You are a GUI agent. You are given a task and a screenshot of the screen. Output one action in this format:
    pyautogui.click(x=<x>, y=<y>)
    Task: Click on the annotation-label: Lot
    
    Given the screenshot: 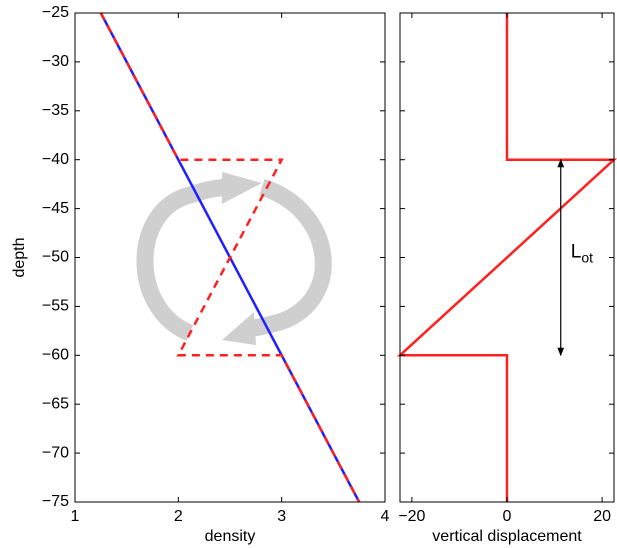 What is the action you would take?
    pyautogui.click(x=582, y=254)
    